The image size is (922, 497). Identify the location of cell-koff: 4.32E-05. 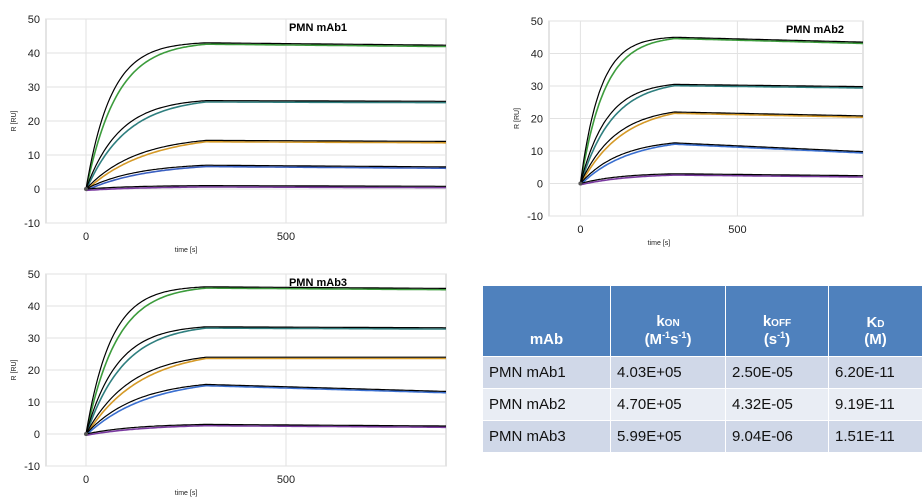
(777, 404).